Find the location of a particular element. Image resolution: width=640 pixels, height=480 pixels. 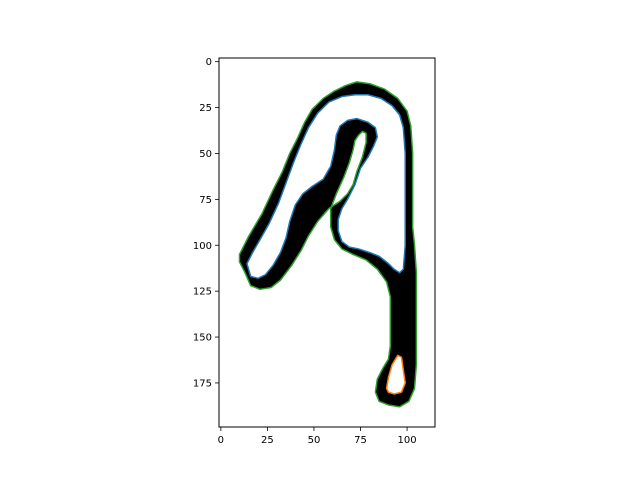

y-tick-label: 25 is located at coordinates (205, 108).